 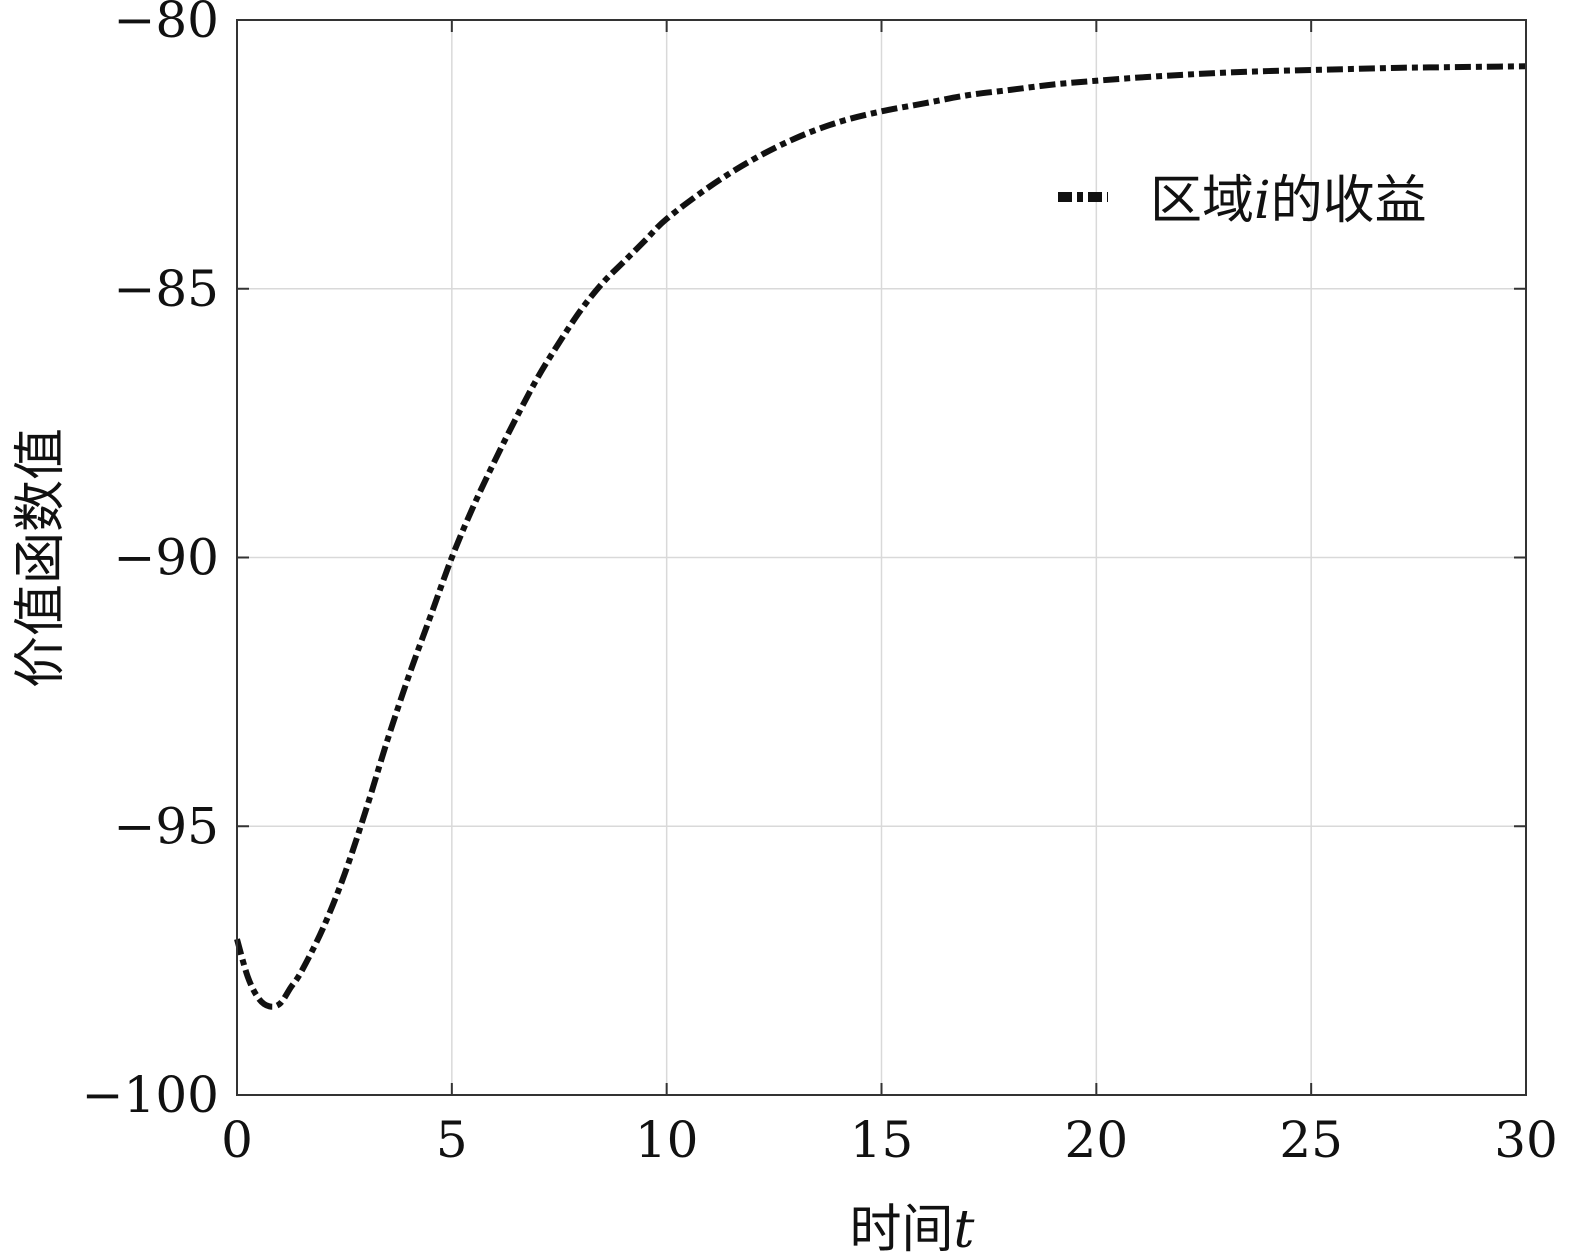 What do you see at coordinates (667, 1140) in the screenshot?
I see `x-tick-label: 10` at bounding box center [667, 1140].